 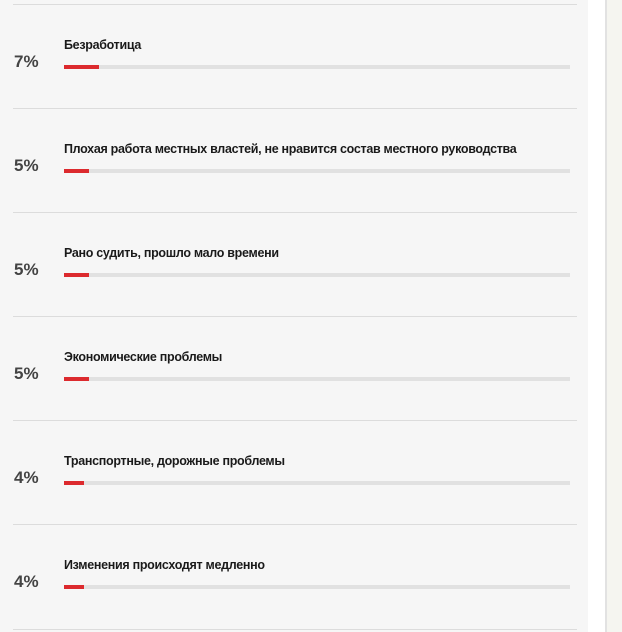 What do you see at coordinates (103, 45) in the screenshot?
I see `result-label: Безработица` at bounding box center [103, 45].